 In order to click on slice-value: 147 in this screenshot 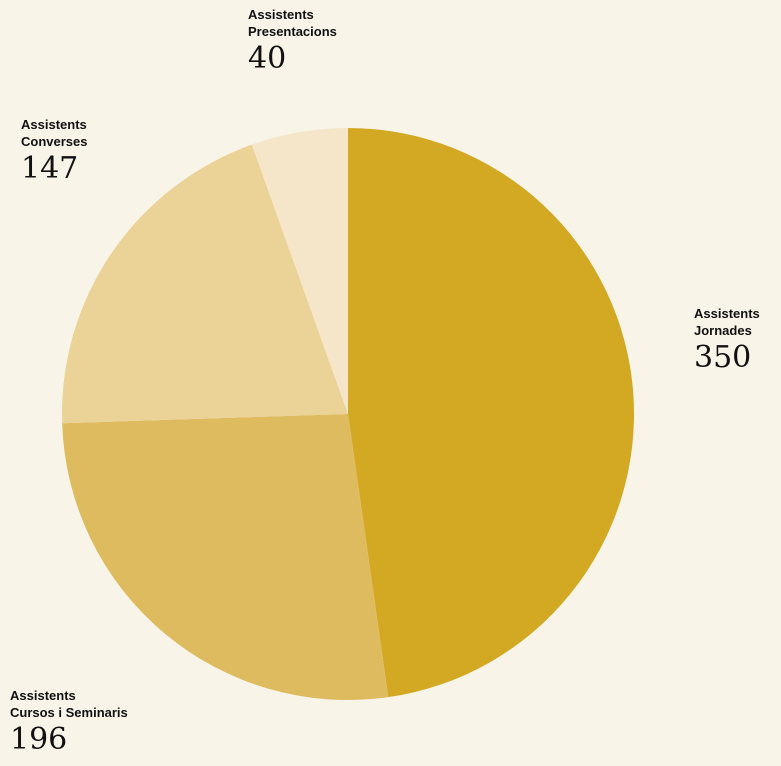, I will do `click(50, 168)`.